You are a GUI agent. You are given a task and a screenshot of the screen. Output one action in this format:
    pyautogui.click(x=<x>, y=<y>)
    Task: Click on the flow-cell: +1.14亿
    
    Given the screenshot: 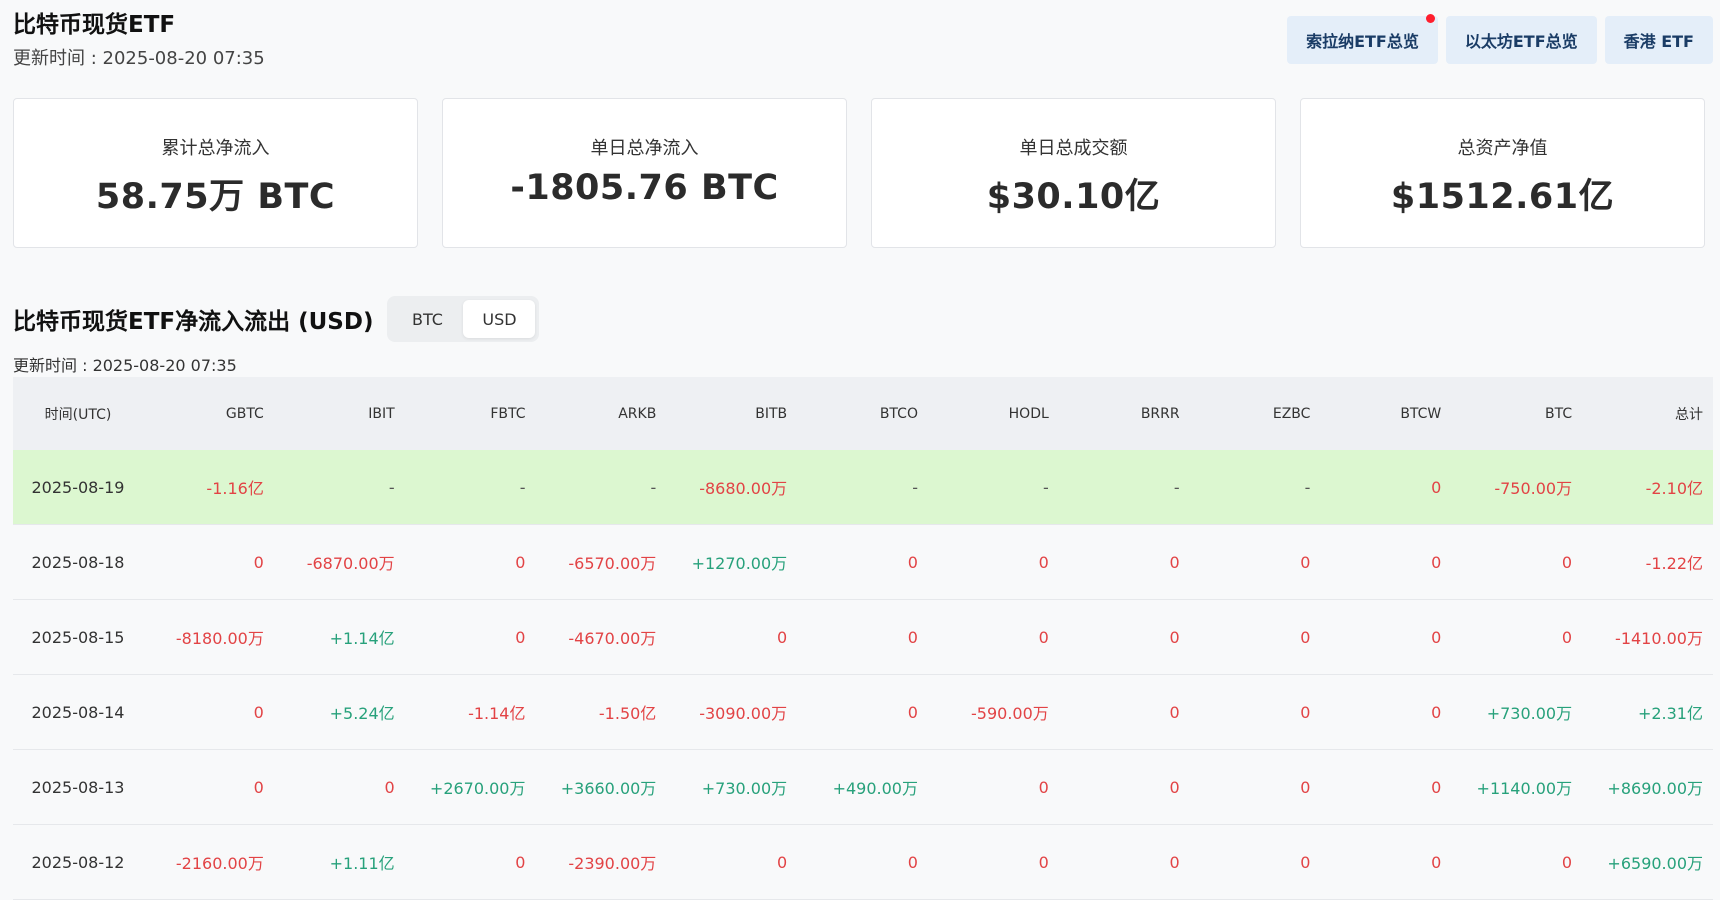 What is the action you would take?
    pyautogui.click(x=339, y=637)
    